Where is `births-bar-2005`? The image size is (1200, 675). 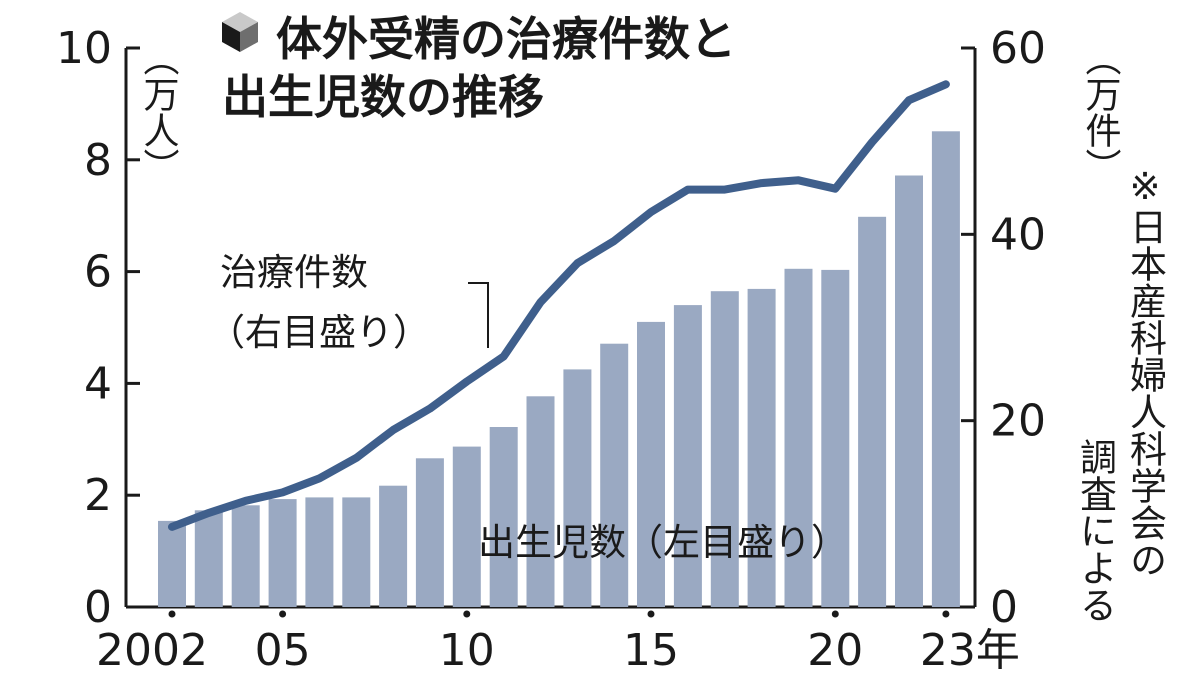 births-bar-2005 is located at coordinates (282, 553).